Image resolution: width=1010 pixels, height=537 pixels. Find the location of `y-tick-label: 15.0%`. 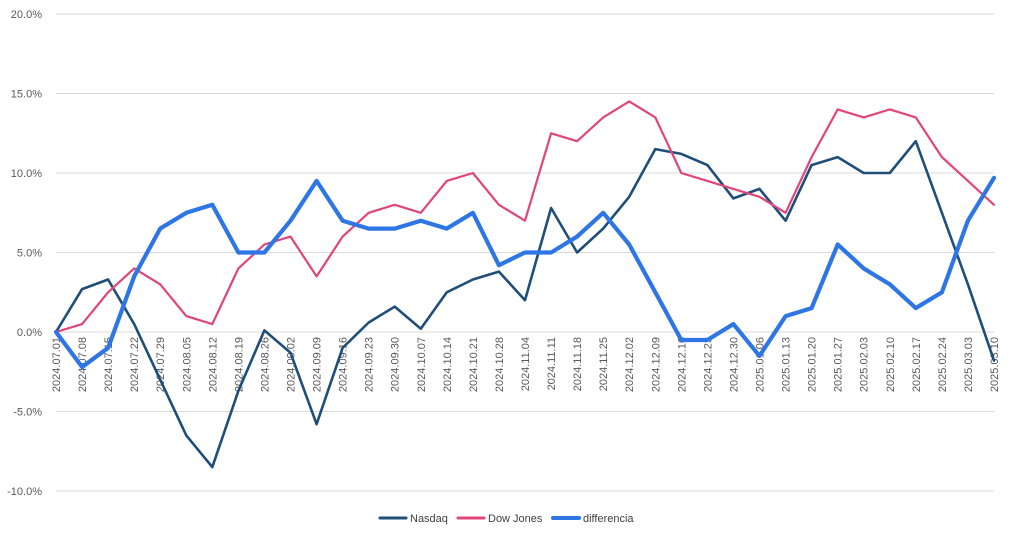

y-tick-label: 15.0% is located at coordinates (26, 95).